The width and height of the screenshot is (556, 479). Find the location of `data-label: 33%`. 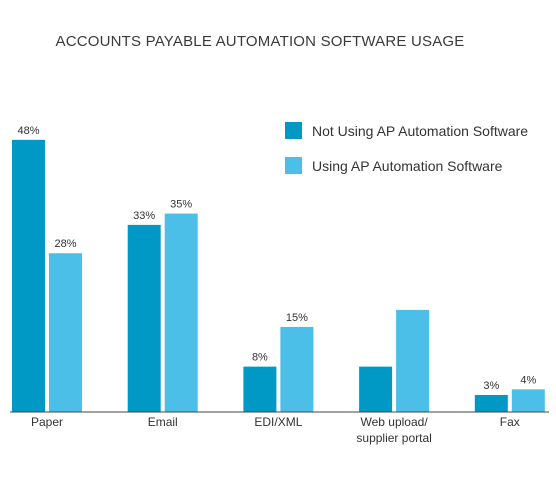

data-label: 33% is located at coordinates (144, 216).